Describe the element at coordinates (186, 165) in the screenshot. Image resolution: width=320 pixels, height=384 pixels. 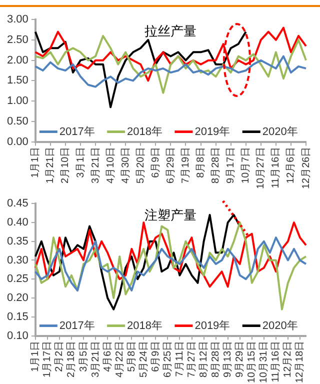
I see `x-tick-label: 7月19日` at that location.